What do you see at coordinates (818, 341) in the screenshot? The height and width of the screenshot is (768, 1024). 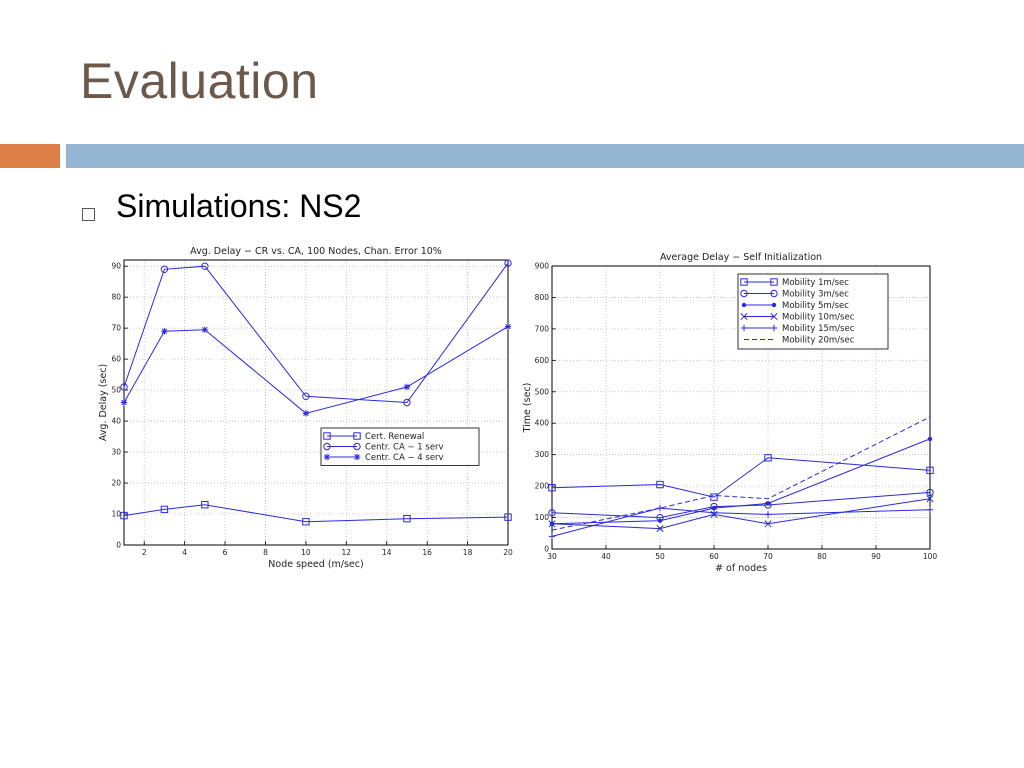 I see `legend-label: Mobility 20m/sec` at bounding box center [818, 341].